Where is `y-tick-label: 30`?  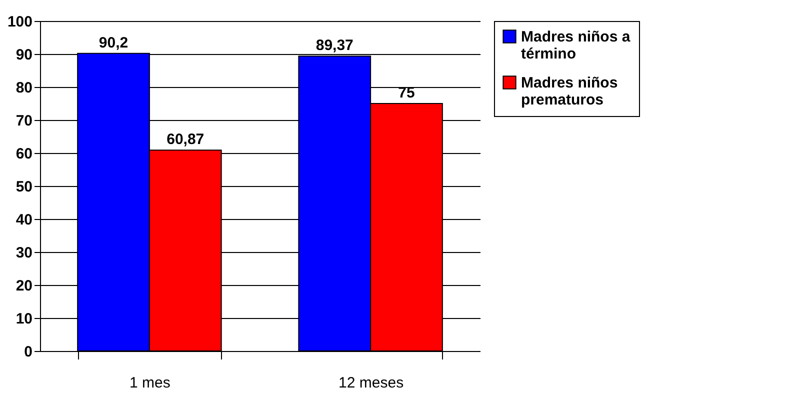 y-tick-label: 30 is located at coordinates (24, 253).